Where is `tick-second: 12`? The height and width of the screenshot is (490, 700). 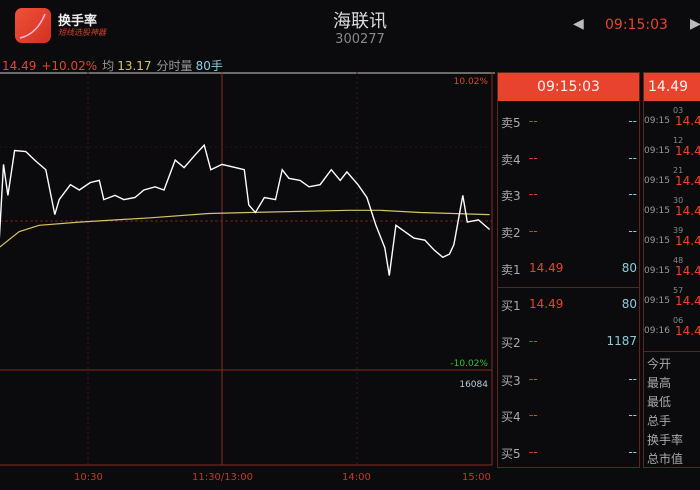 tick-second: 12 is located at coordinates (678, 140).